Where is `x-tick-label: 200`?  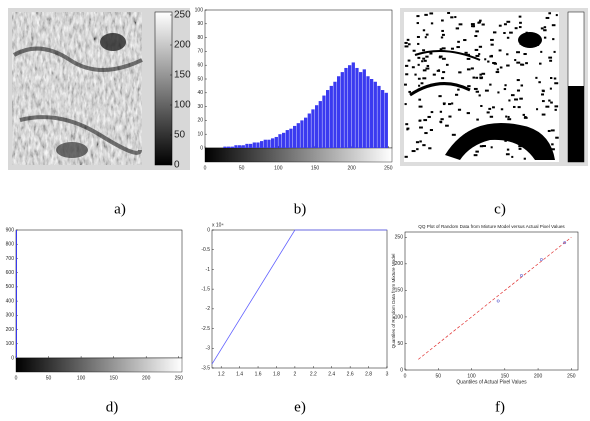 x-tick-label: 200 is located at coordinates (538, 376).